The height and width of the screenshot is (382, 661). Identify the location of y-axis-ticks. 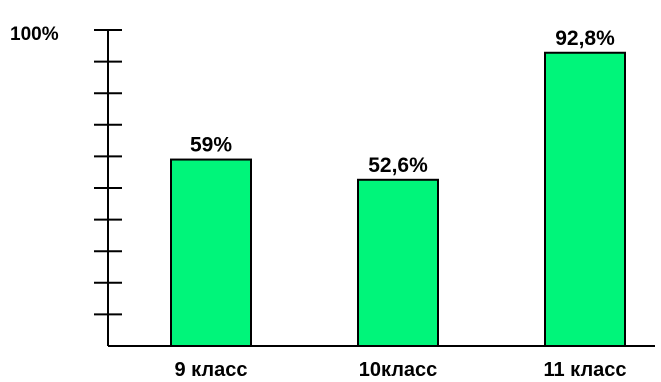
(108, 172).